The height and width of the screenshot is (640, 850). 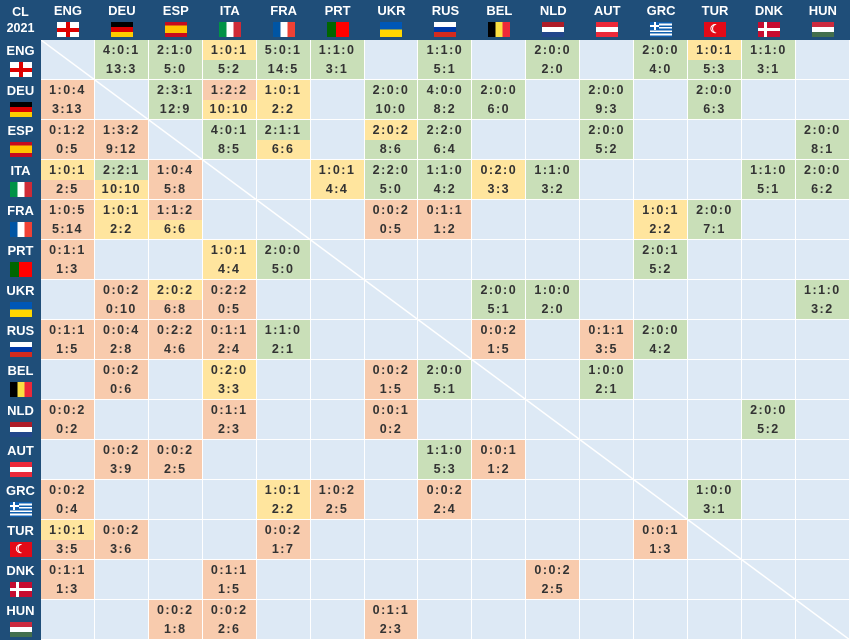 What do you see at coordinates (661, 20) in the screenshot?
I see `team-header-grc: GRC` at bounding box center [661, 20].